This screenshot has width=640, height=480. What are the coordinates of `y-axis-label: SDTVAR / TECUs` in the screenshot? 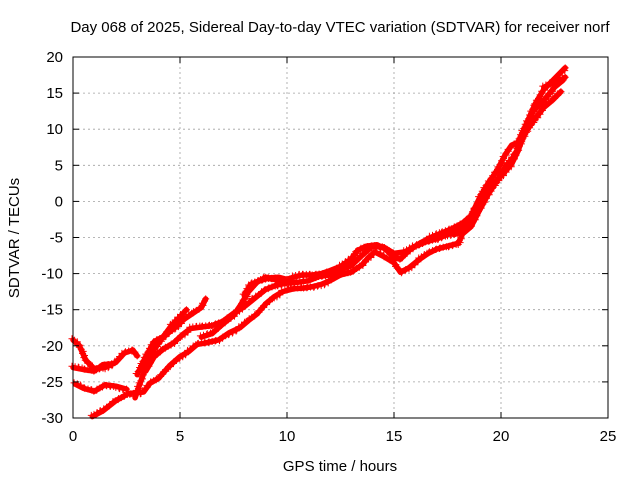 It's located at (14, 238).